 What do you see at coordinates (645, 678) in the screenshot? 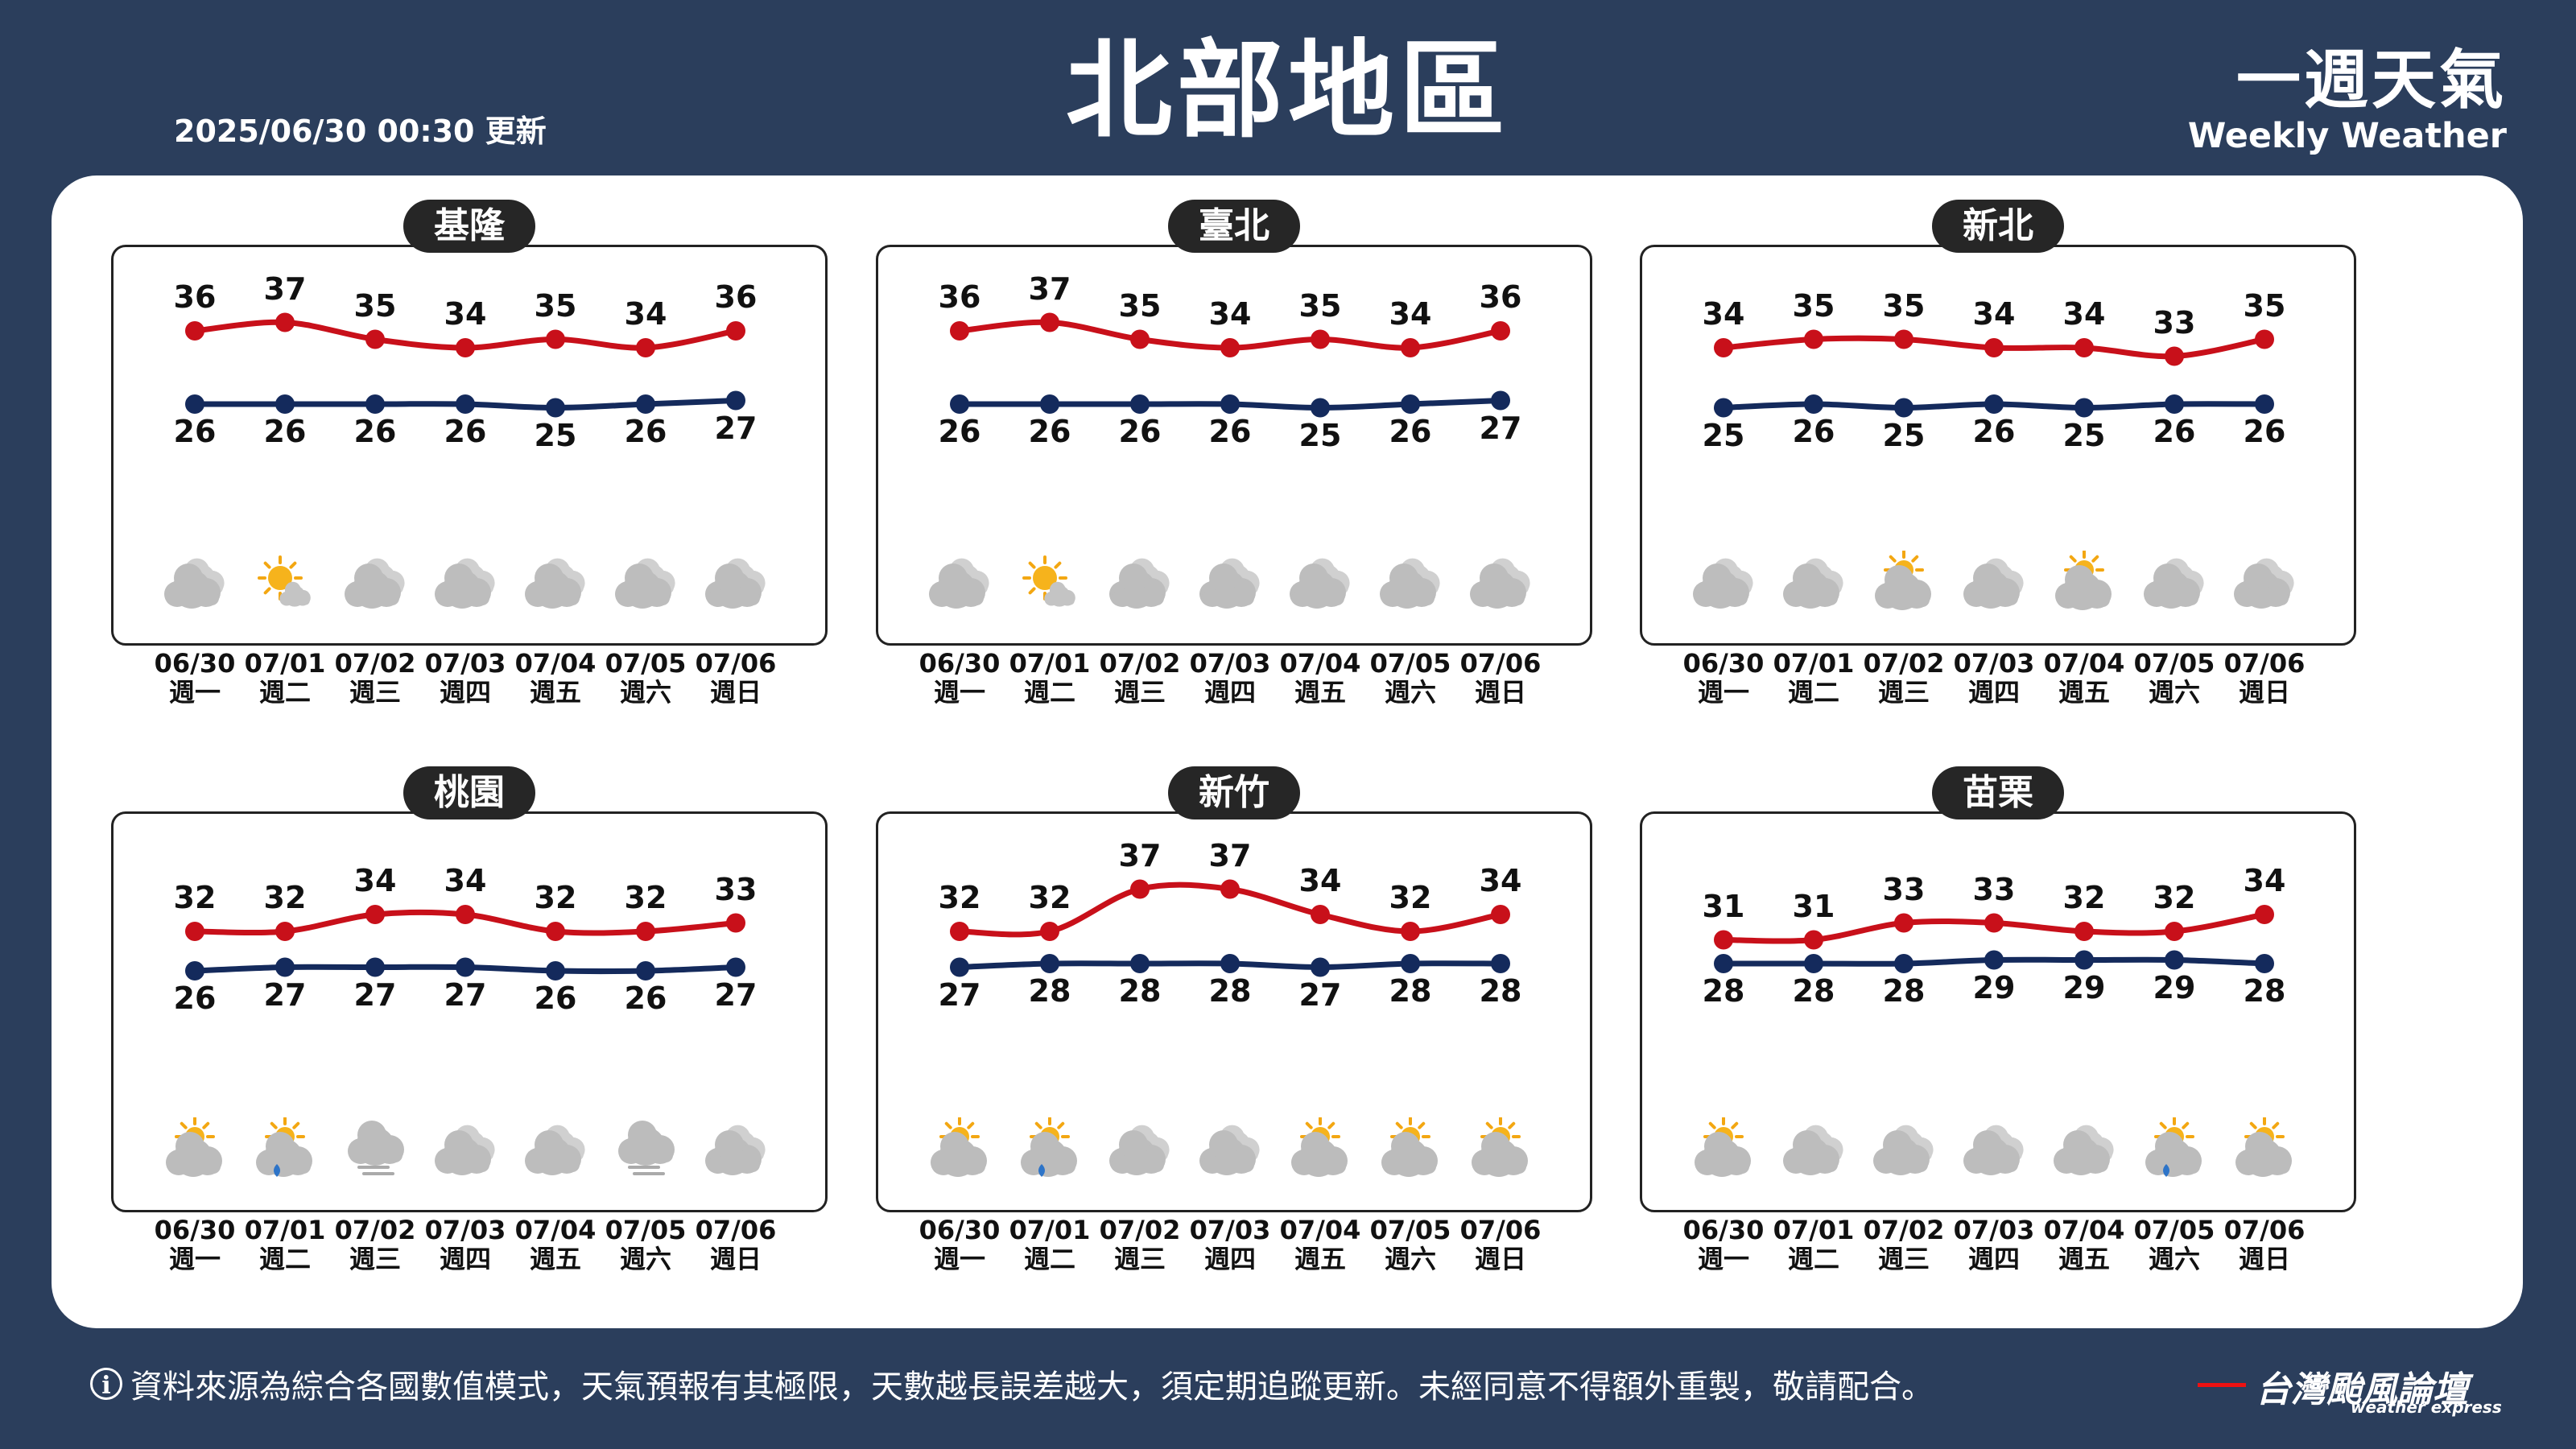
I see `date-label: 07/05 週六` at bounding box center [645, 678].